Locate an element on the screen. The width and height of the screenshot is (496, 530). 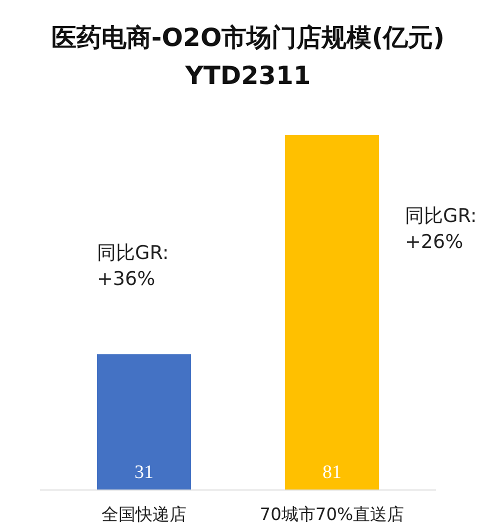
data-label: 31 is located at coordinates (144, 472).